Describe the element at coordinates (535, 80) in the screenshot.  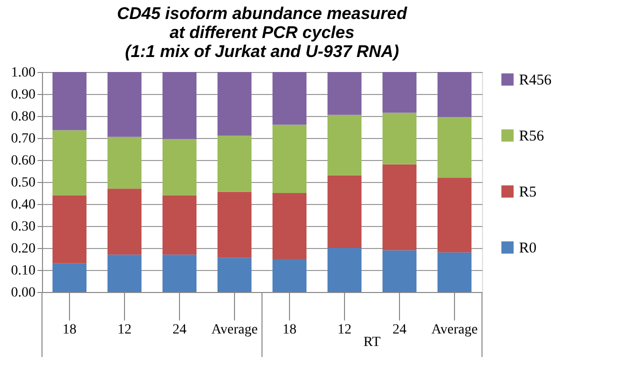
I see `legend-label: R456` at that location.